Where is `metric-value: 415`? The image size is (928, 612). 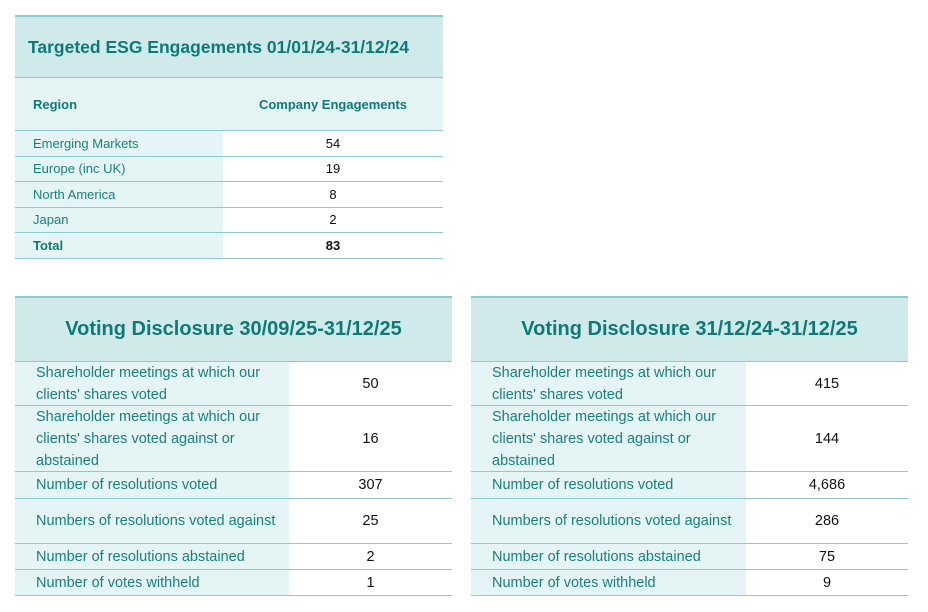 metric-value: 415 is located at coordinates (827, 383).